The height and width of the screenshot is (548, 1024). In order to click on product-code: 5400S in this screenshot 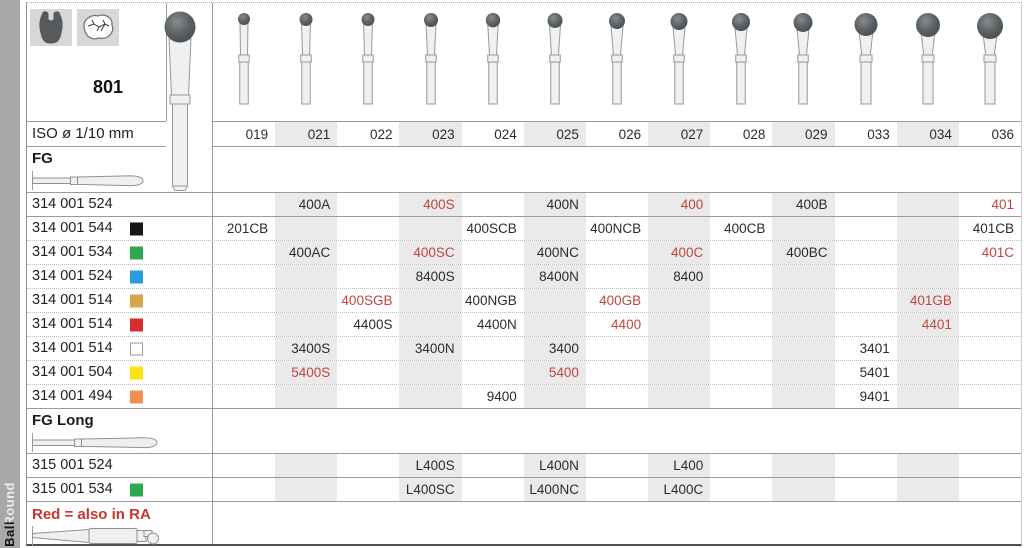, I will do `click(311, 372)`.